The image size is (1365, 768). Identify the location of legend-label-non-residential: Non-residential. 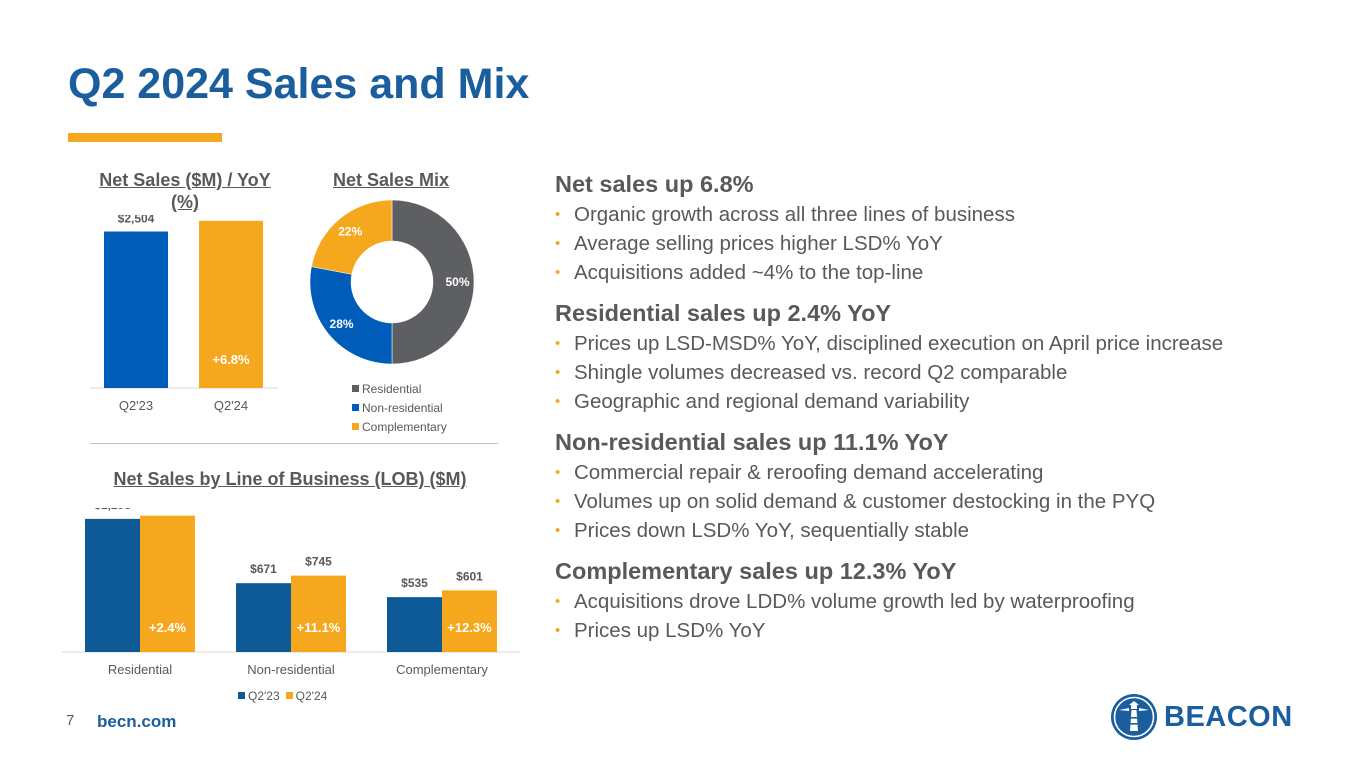
(402, 407).